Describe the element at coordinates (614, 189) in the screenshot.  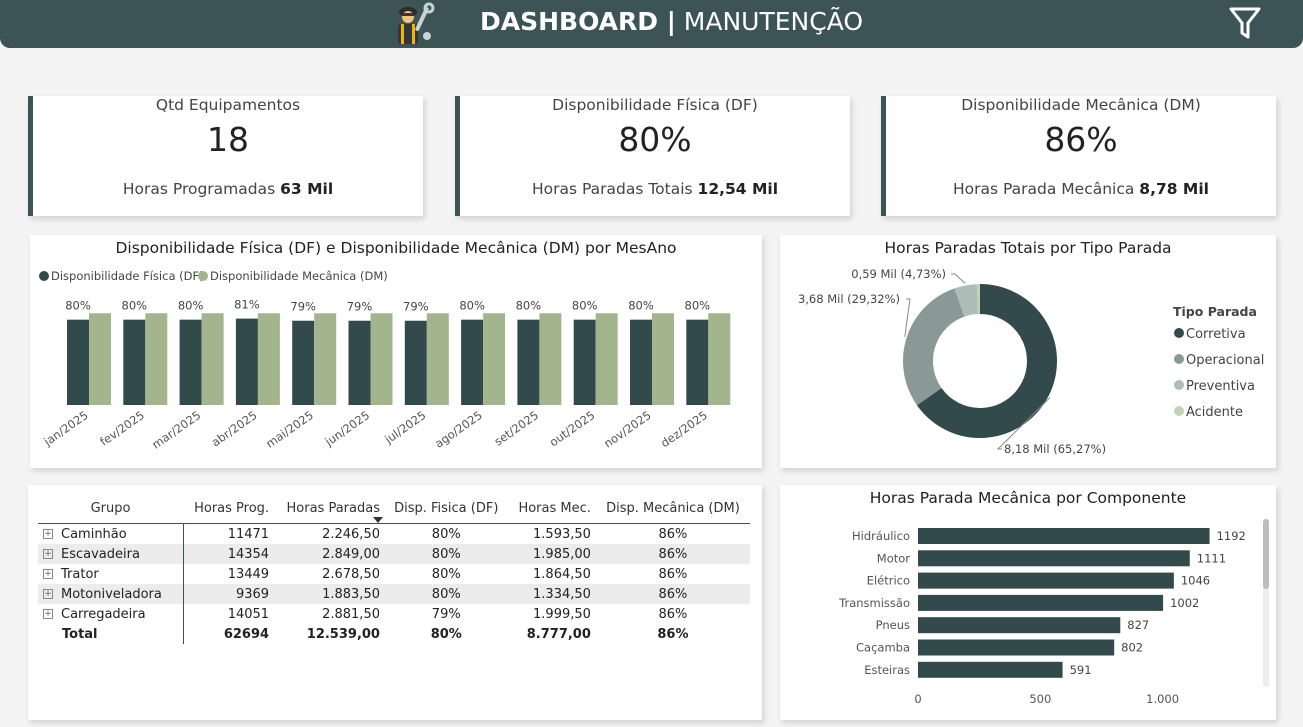
I see `kpi-sub-label: Horas Paradas Totais` at that location.